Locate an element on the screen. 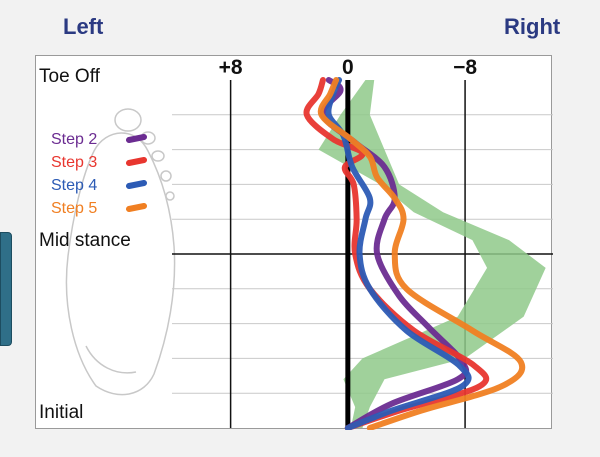 The image size is (600, 457). y-label-mid-stance: Mid stance is located at coordinates (85, 240).